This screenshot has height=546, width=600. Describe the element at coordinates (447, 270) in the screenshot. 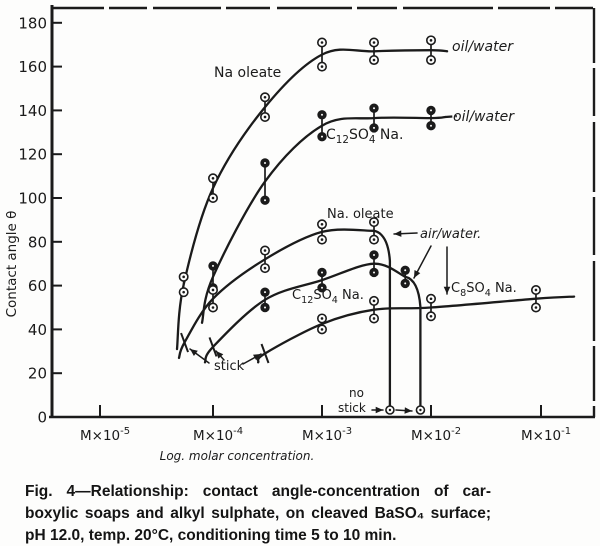

I see `arrow-air-water-to-c8so4` at that location.